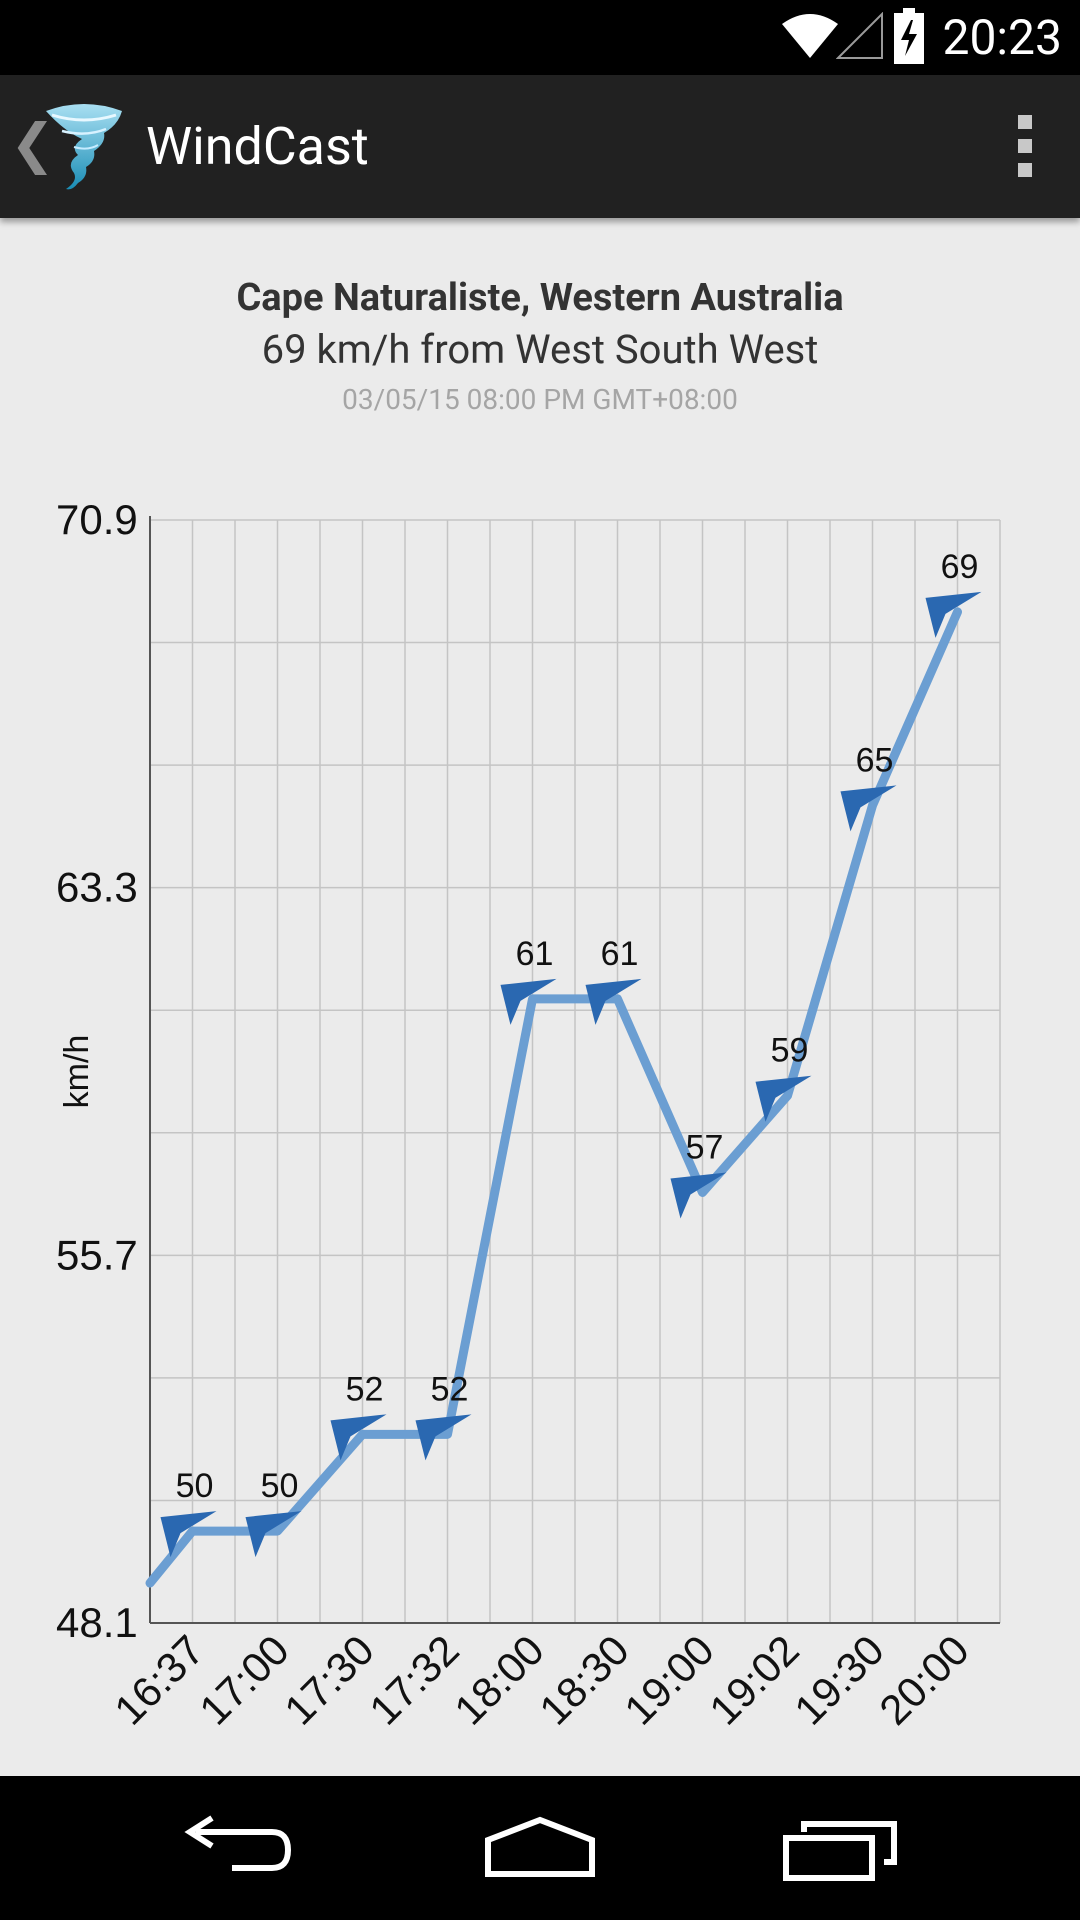 This screenshot has width=1080, height=1920. What do you see at coordinates (875, 760) in the screenshot?
I see `data-label: 65` at bounding box center [875, 760].